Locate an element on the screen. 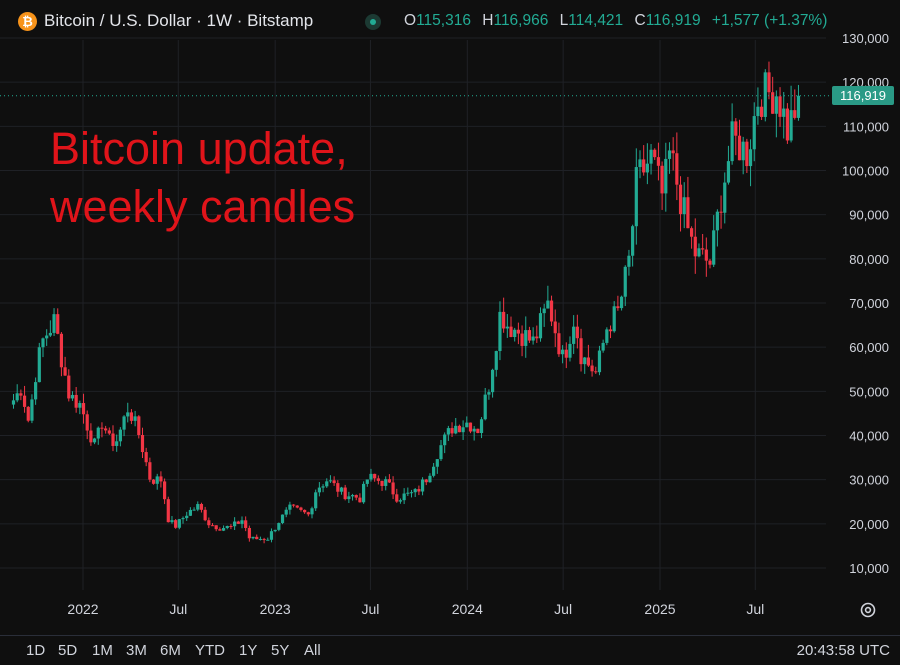 The width and height of the screenshot is (900, 665). settings-gear-icon is located at coordinates (868, 610).